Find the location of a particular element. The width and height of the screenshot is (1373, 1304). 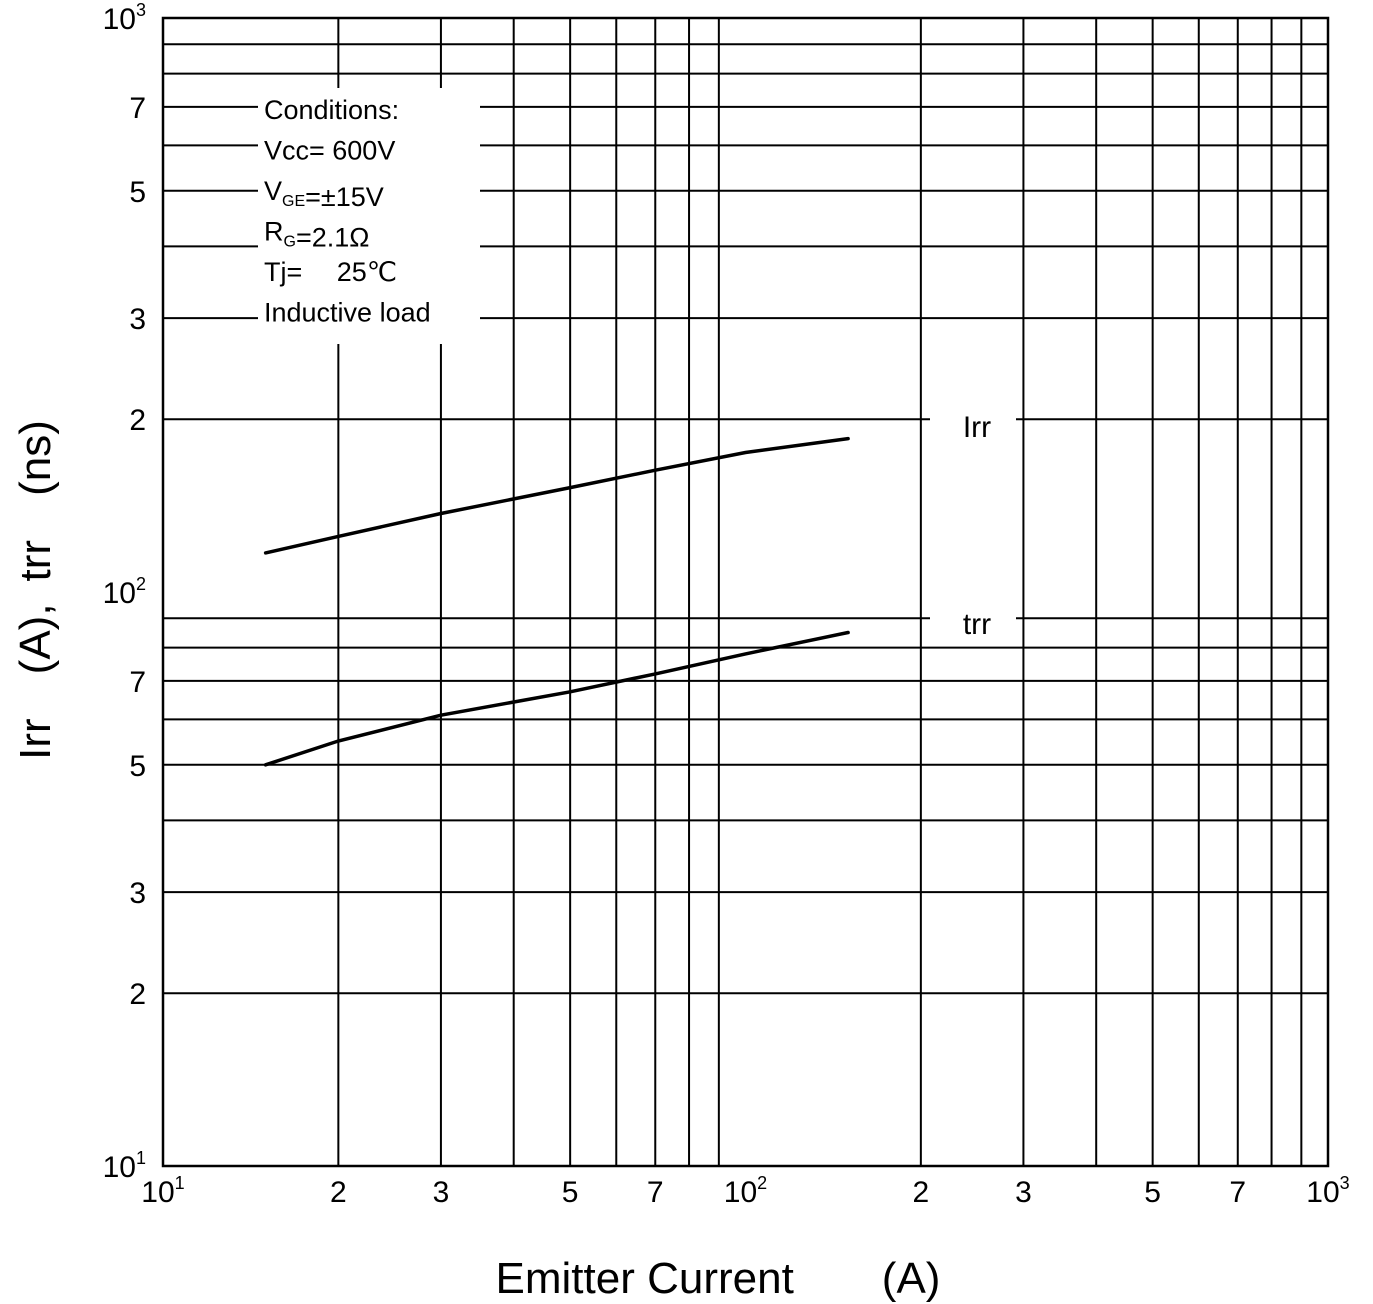

x-tick-label: 10³ is located at coordinates (1327, 1191).